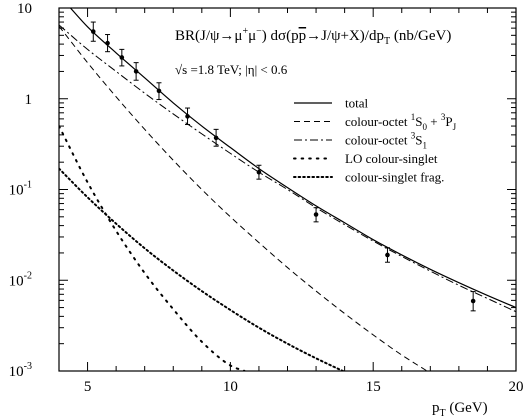 The image size is (524, 419). Describe the element at coordinates (24, 9) in the screenshot. I see `y-tick-label: 10` at that location.